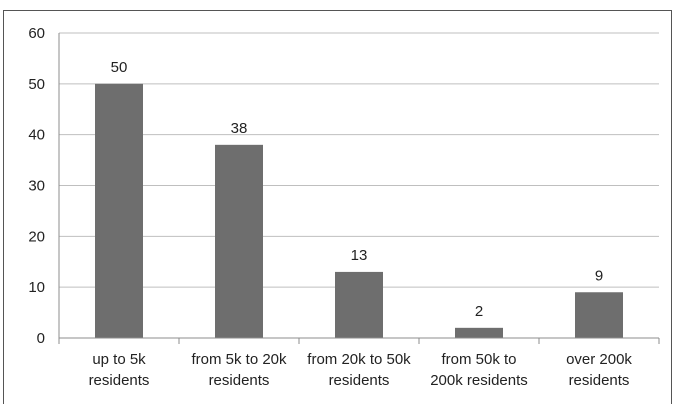 Image resolution: width=673 pixels, height=404 pixels. What do you see at coordinates (36, 135) in the screenshot?
I see `y-tick-label: 40` at bounding box center [36, 135].